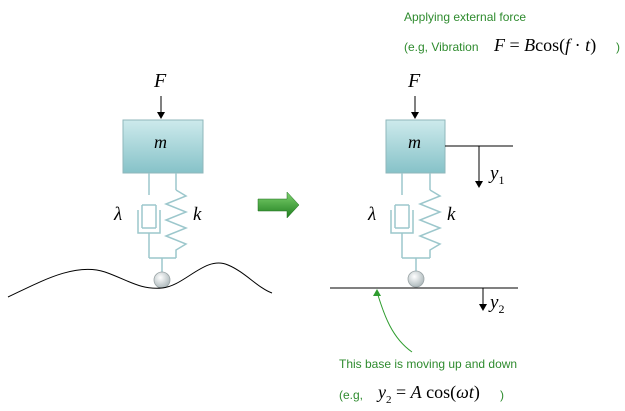 The width and height of the screenshot is (625, 411). Describe the element at coordinates (545, 45) in the screenshot. I see `external-force-equation: F = Bcos(f · t)` at that location.